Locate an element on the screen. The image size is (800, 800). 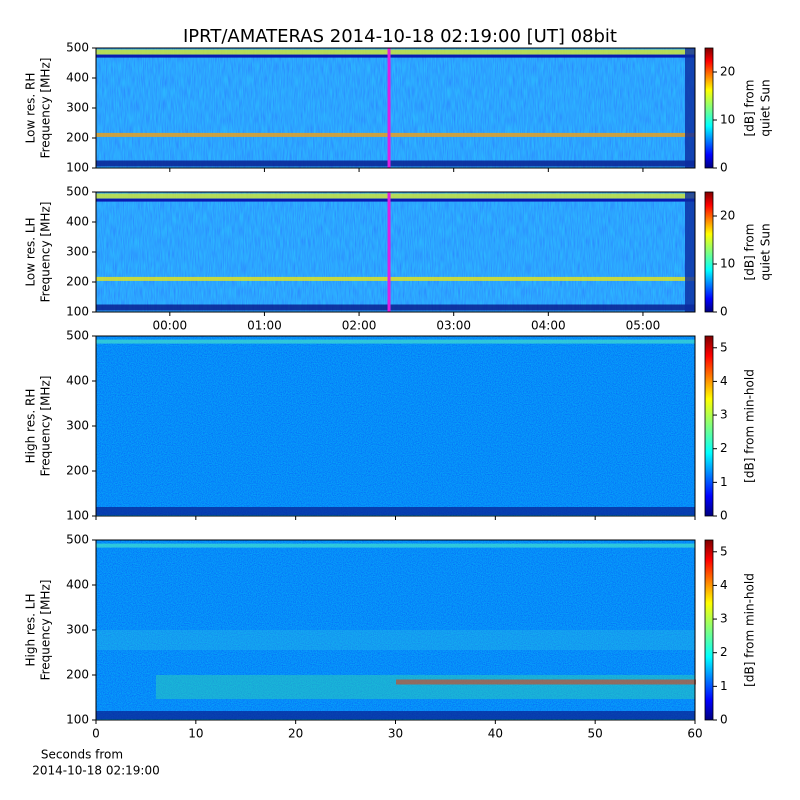
x-tick-label: 50 is located at coordinates (595, 734).